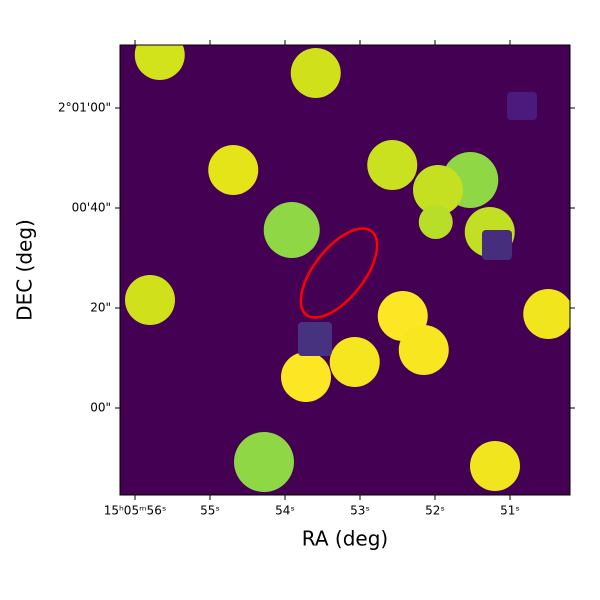 The height and width of the screenshot is (600, 600). Describe the element at coordinates (345, 539) in the screenshot. I see `x-axis-label: RA (deg)` at that location.